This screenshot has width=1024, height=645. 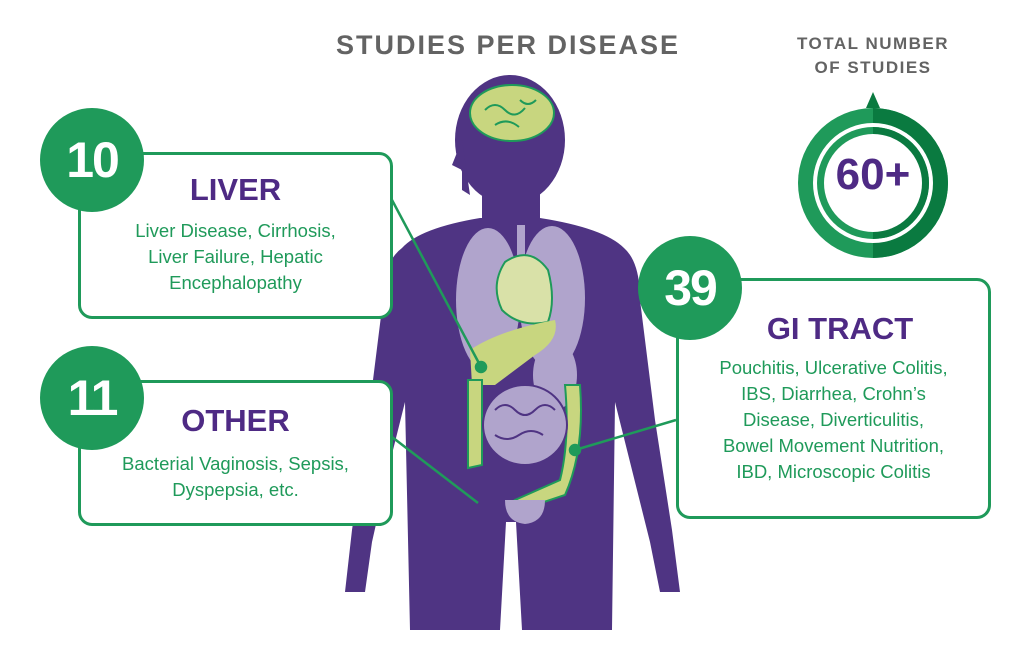 I want to click on page-title: STUDIES PER DISEASE, so click(x=508, y=45).